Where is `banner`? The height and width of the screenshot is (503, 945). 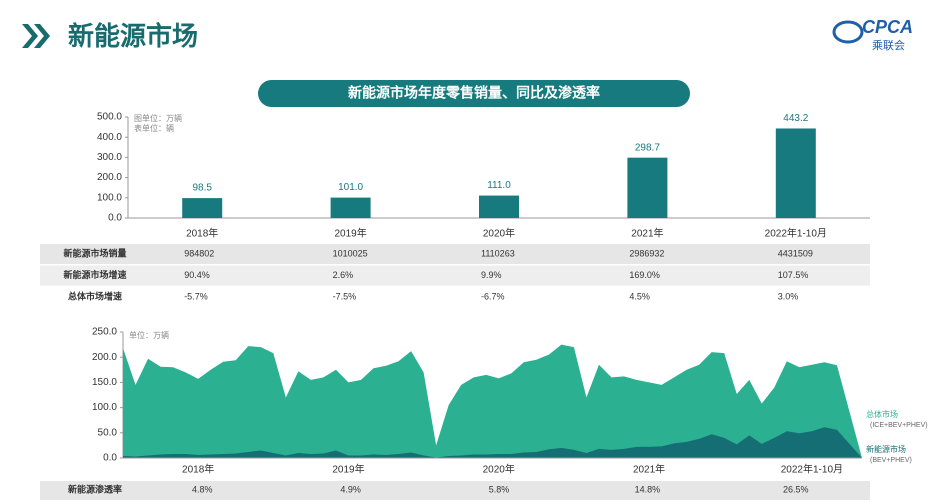
banner is located at coordinates (474, 93).